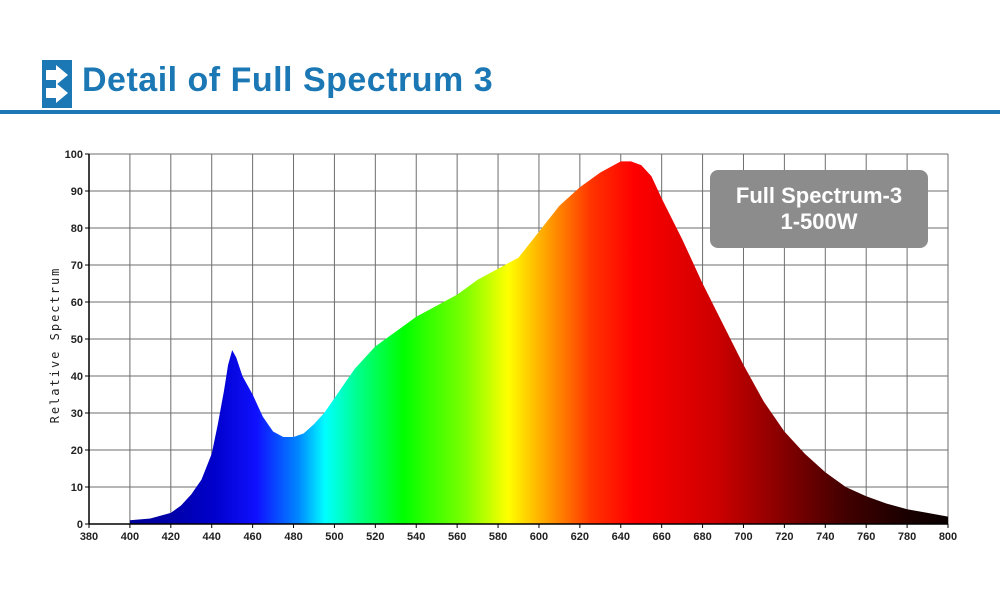 This screenshot has height=608, width=1000. I want to click on x-tick-label: 420, so click(171, 537).